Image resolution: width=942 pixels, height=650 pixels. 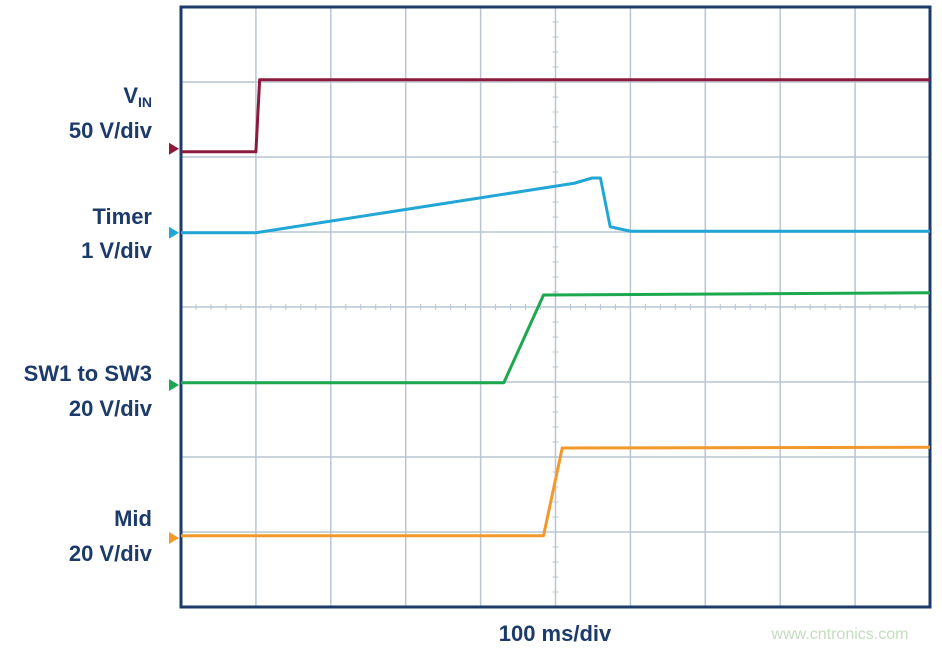 I want to click on watermark: www.cntronics.com, so click(x=840, y=634).